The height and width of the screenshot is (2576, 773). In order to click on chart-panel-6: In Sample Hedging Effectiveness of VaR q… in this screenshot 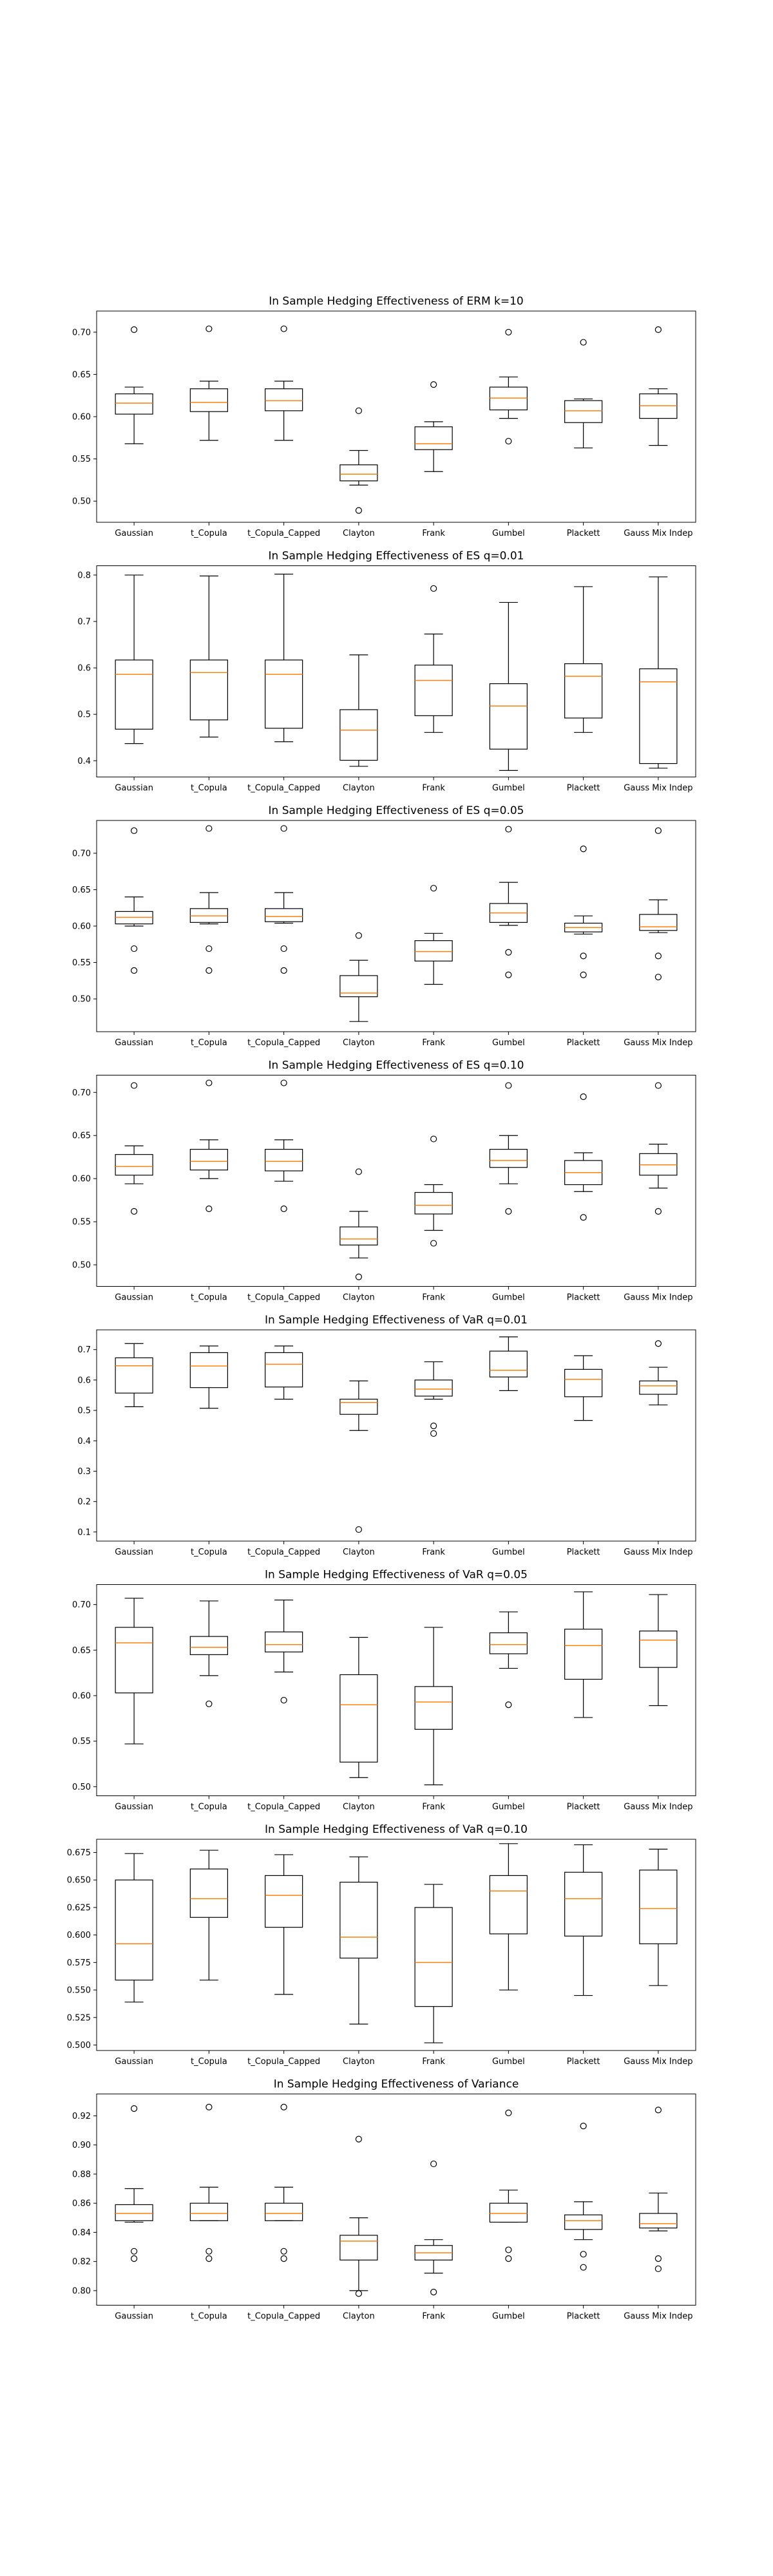, I will do `click(384, 1690)`.